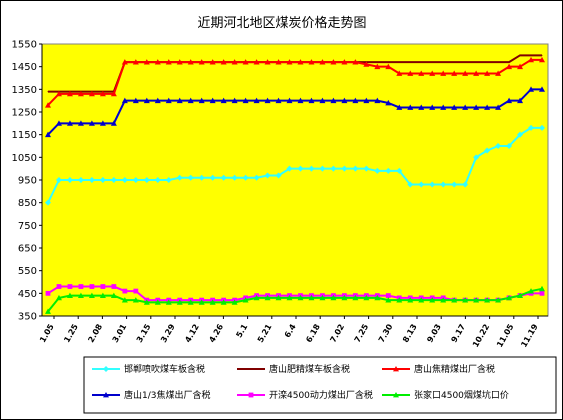  I want to click on x-tick-label: 9.03, so click(434, 334).